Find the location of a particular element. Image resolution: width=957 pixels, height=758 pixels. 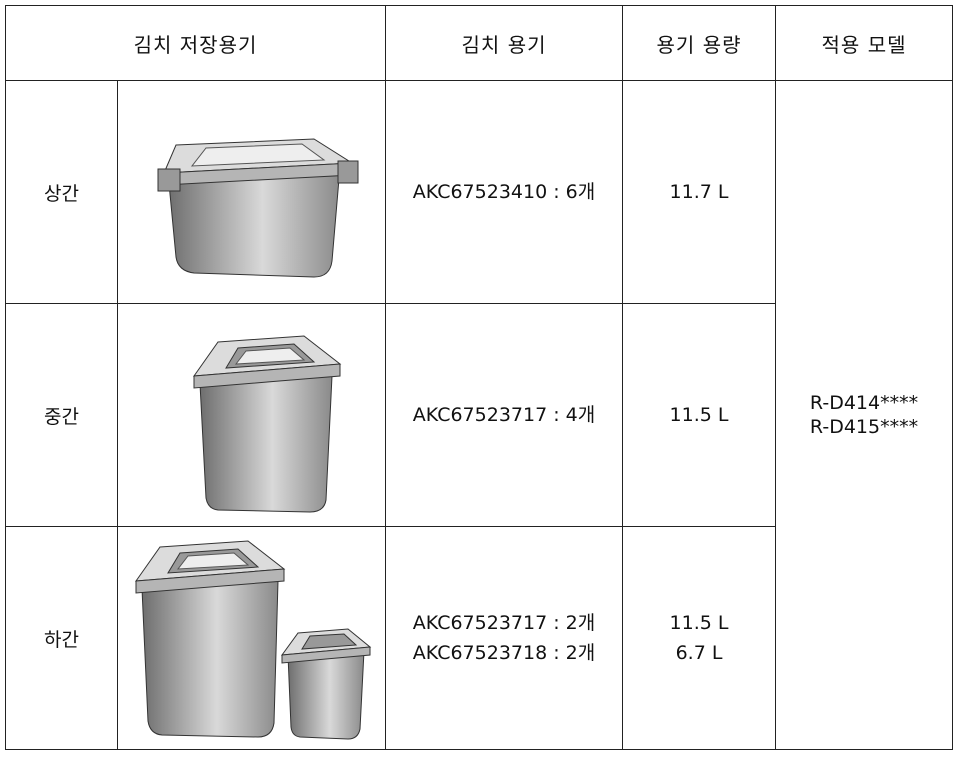

container-code: AKC67523717 : 2개 is located at coordinates (504, 623).